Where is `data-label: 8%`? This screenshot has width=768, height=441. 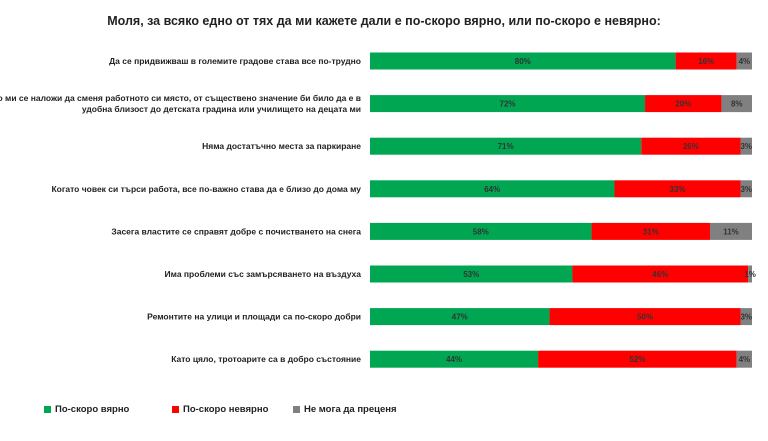
data-label: 8% is located at coordinates (737, 104).